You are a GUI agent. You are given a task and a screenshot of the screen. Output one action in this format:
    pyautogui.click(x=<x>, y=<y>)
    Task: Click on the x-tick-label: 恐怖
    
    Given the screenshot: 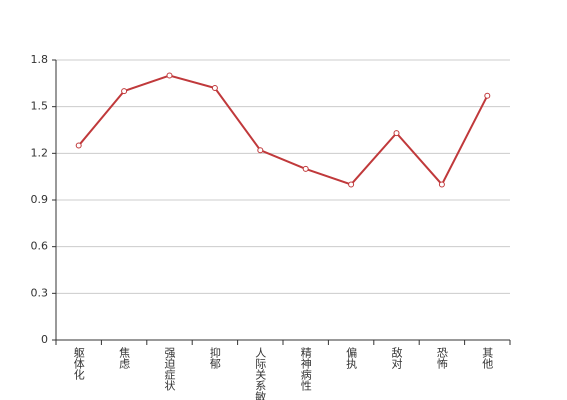 What is the action you would take?
    pyautogui.click(x=441, y=358)
    